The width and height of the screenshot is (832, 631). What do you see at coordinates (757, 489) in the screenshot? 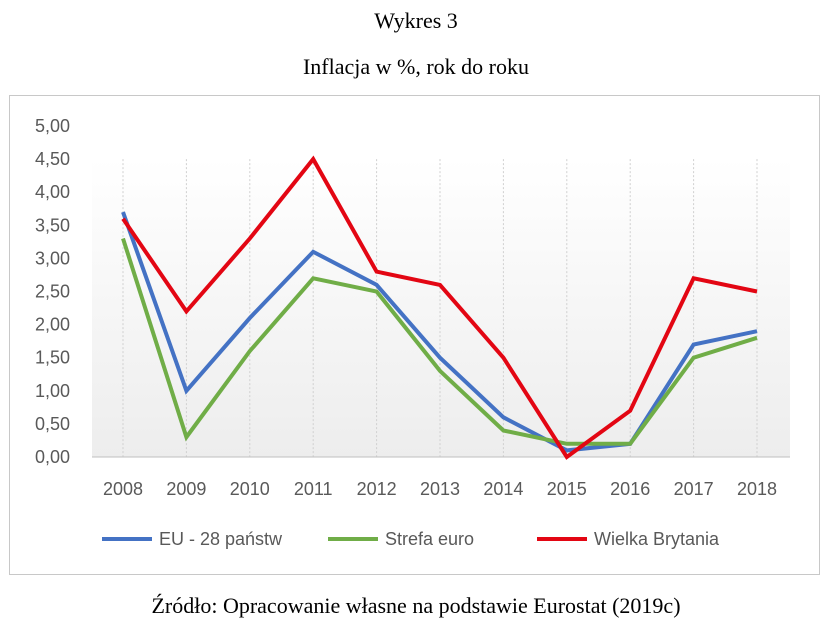
I see `x-tick-label: 2018` at bounding box center [757, 489].